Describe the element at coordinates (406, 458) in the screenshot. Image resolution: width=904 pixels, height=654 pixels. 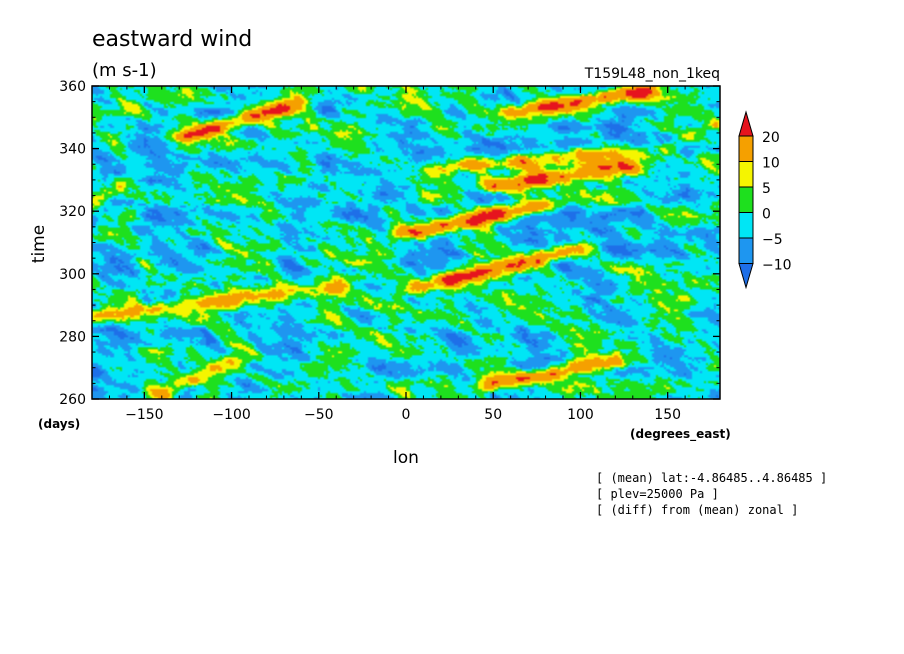
I see `x-axis-label: lon` at that location.